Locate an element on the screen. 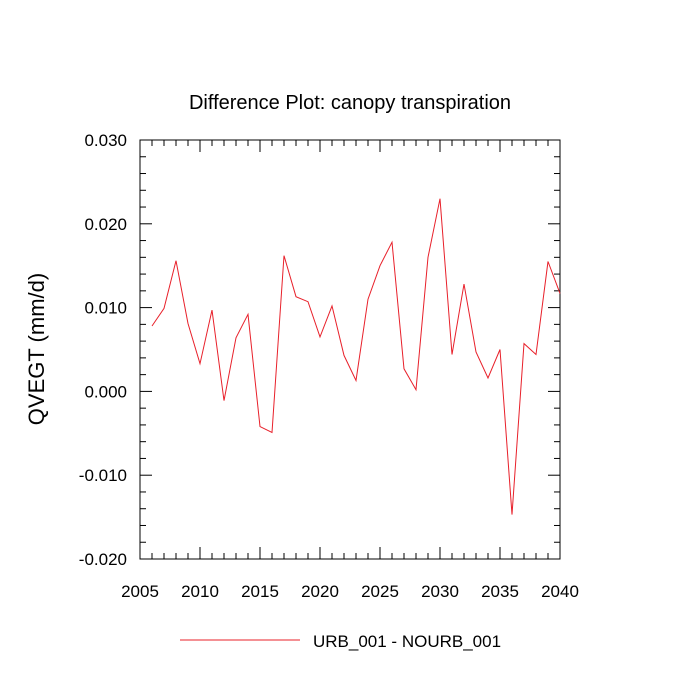 This screenshot has width=700, height=700. x-tick-label: 2040 is located at coordinates (560, 591).